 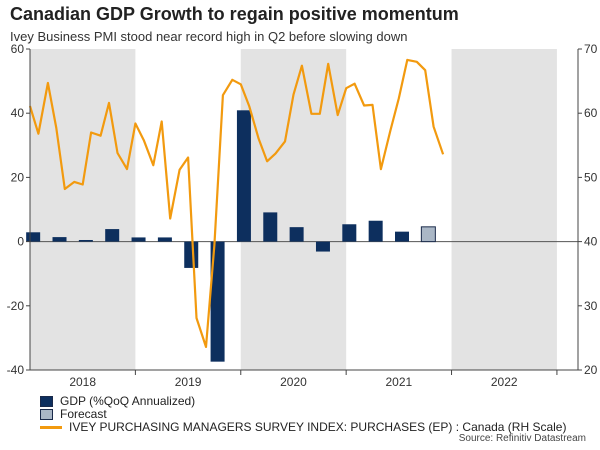 I want to click on left-tick-label: -40, so click(x=16, y=370).